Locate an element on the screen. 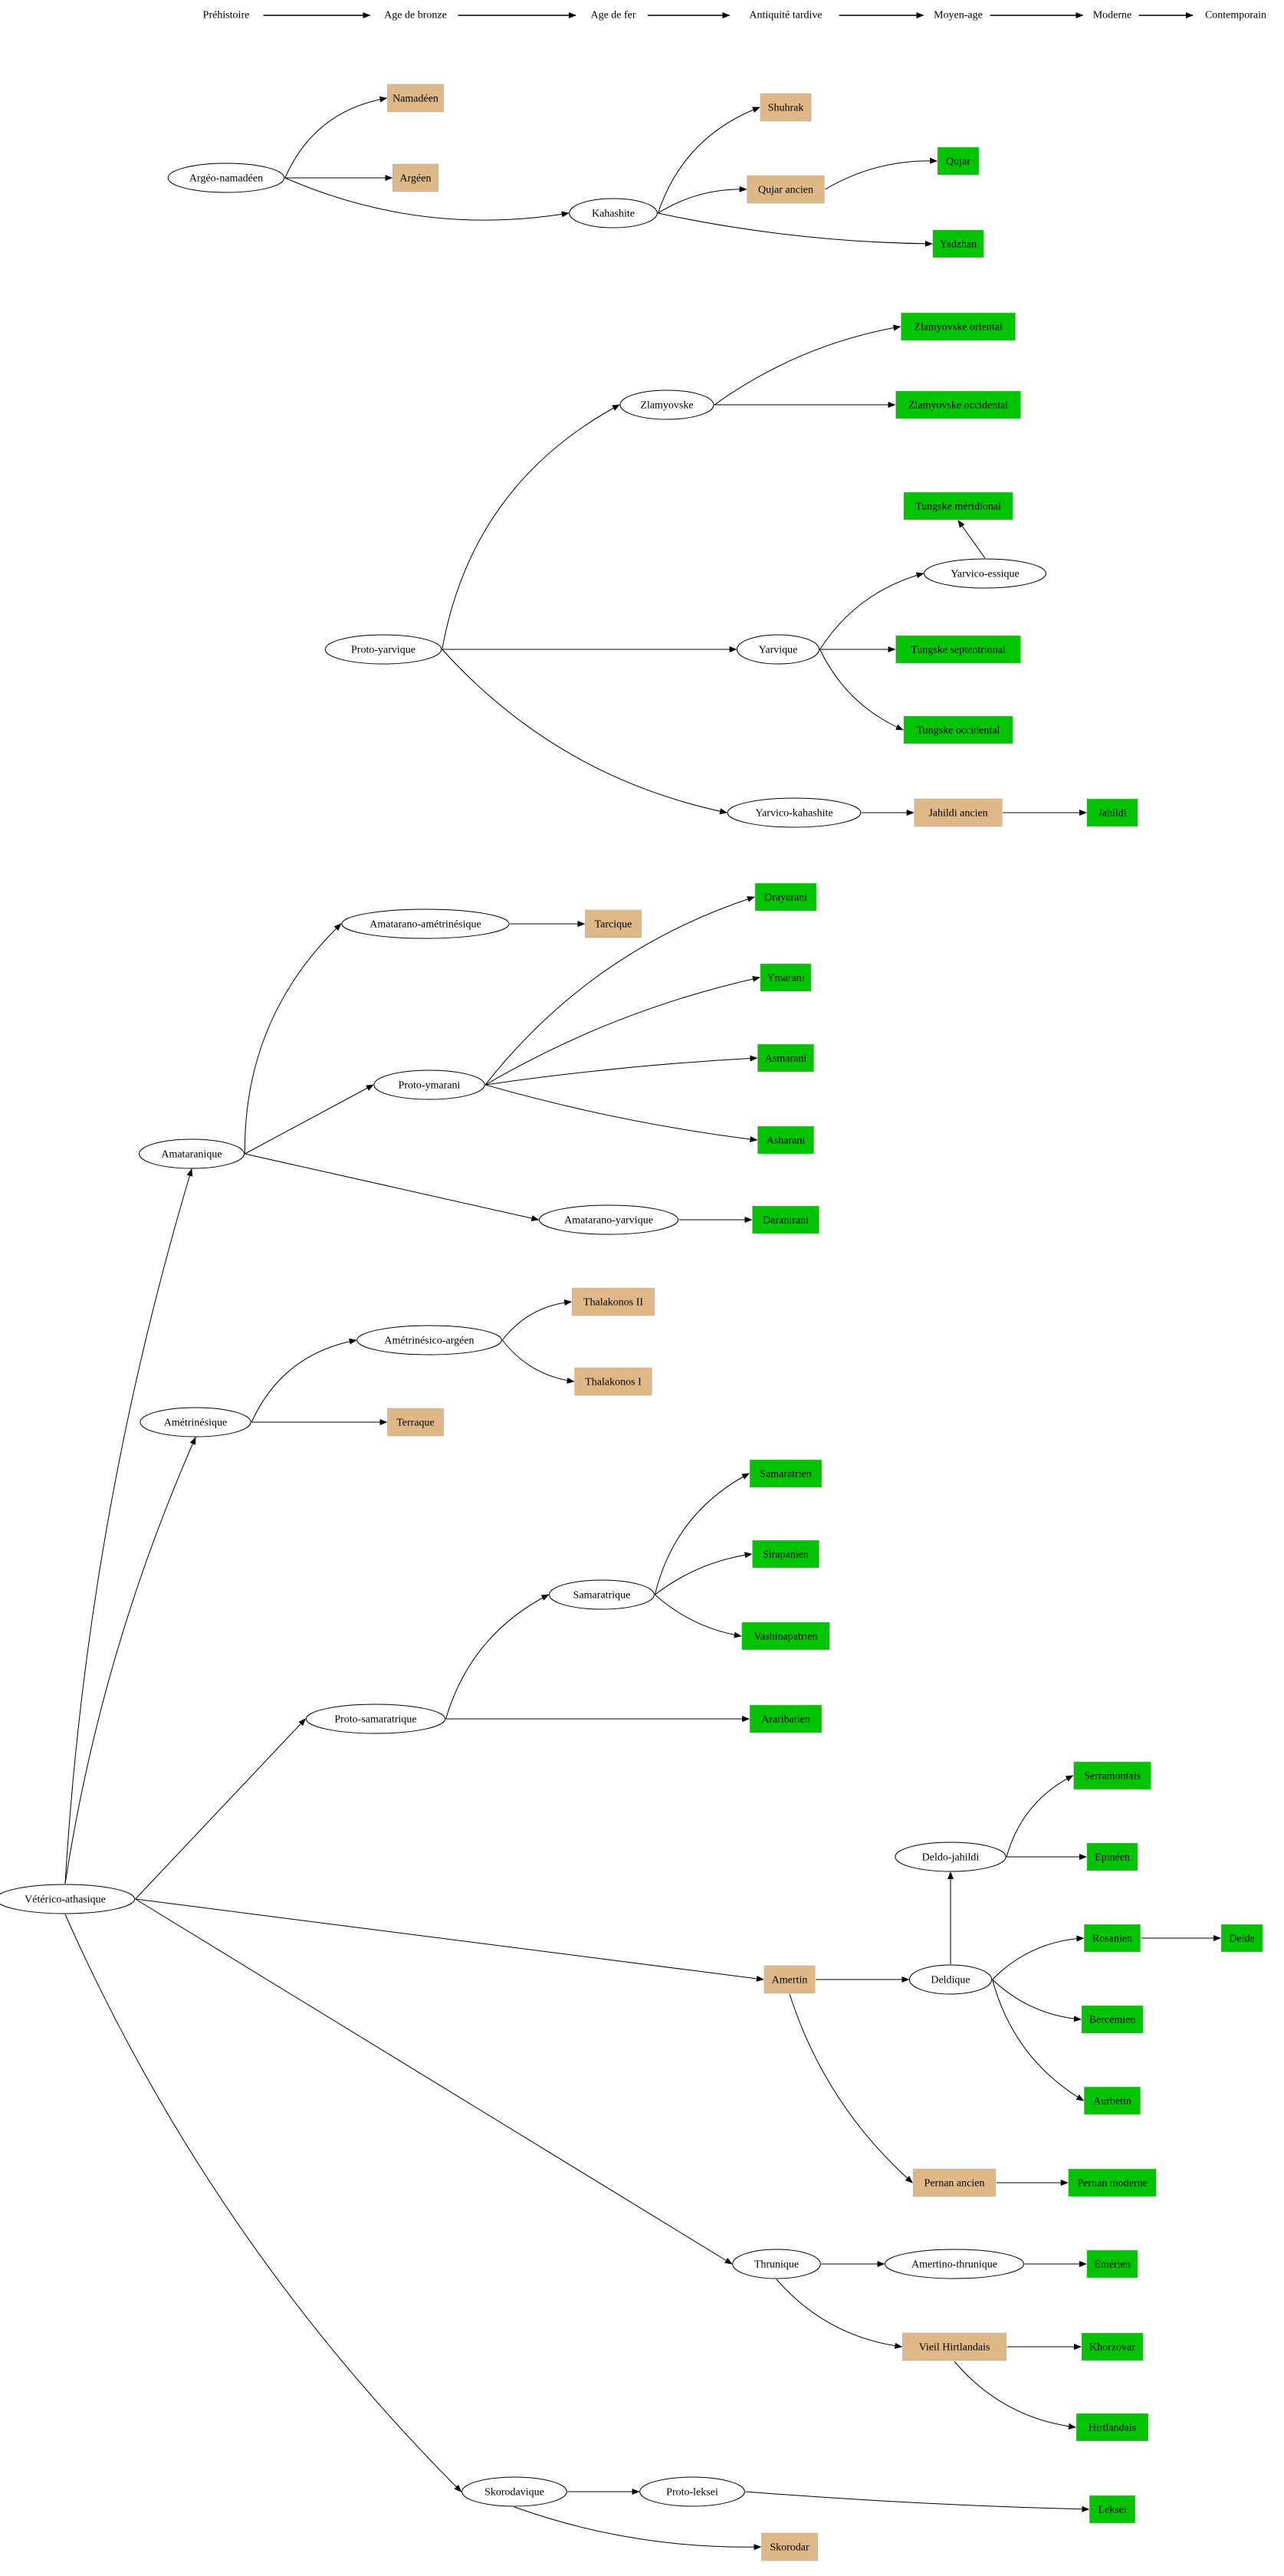 This screenshot has width=1284, height=2576. node-tungske_septentrional-label: Tungske septentrional is located at coordinates (959, 651).